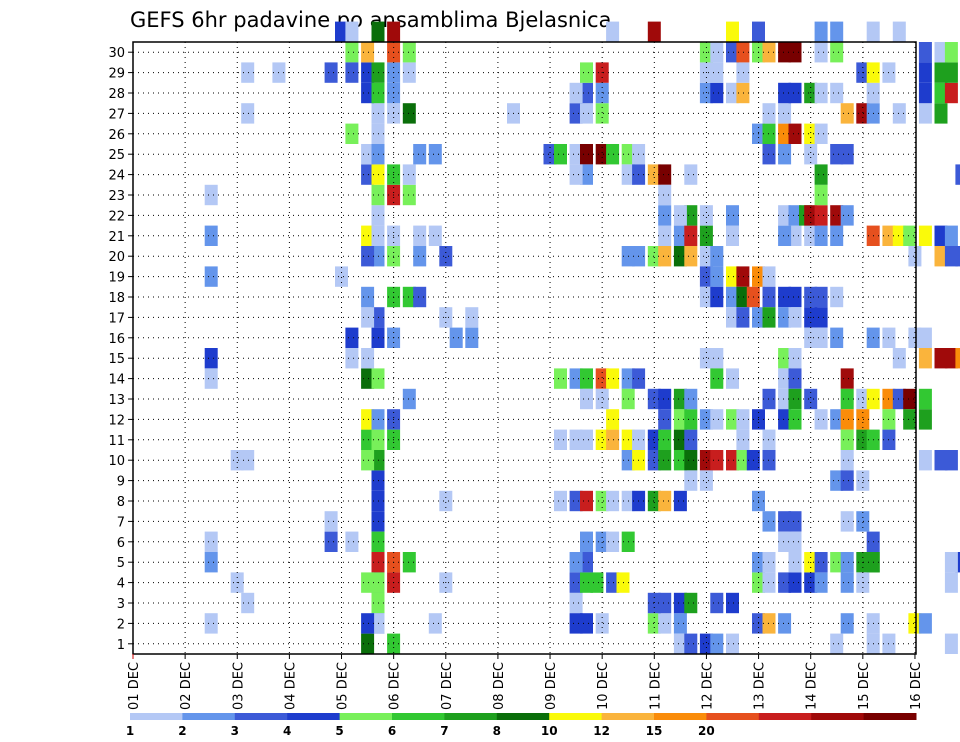  What do you see at coordinates (116, 53) in the screenshot?
I see `y-tick-label: 30` at bounding box center [116, 53].